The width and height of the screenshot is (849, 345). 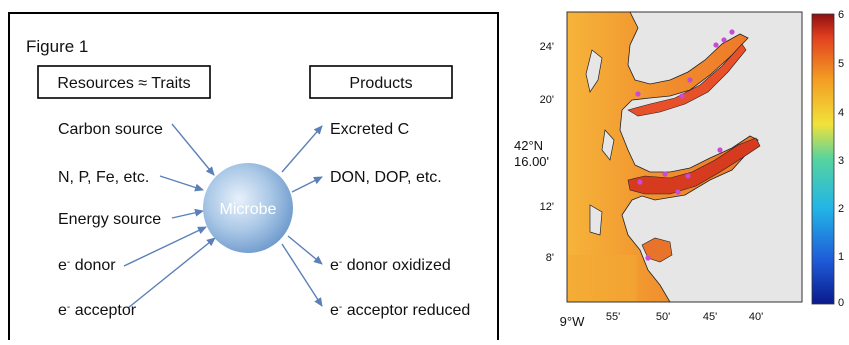 What do you see at coordinates (302, 216) in the screenshot?
I see `product-arrows` at bounding box center [302, 216].